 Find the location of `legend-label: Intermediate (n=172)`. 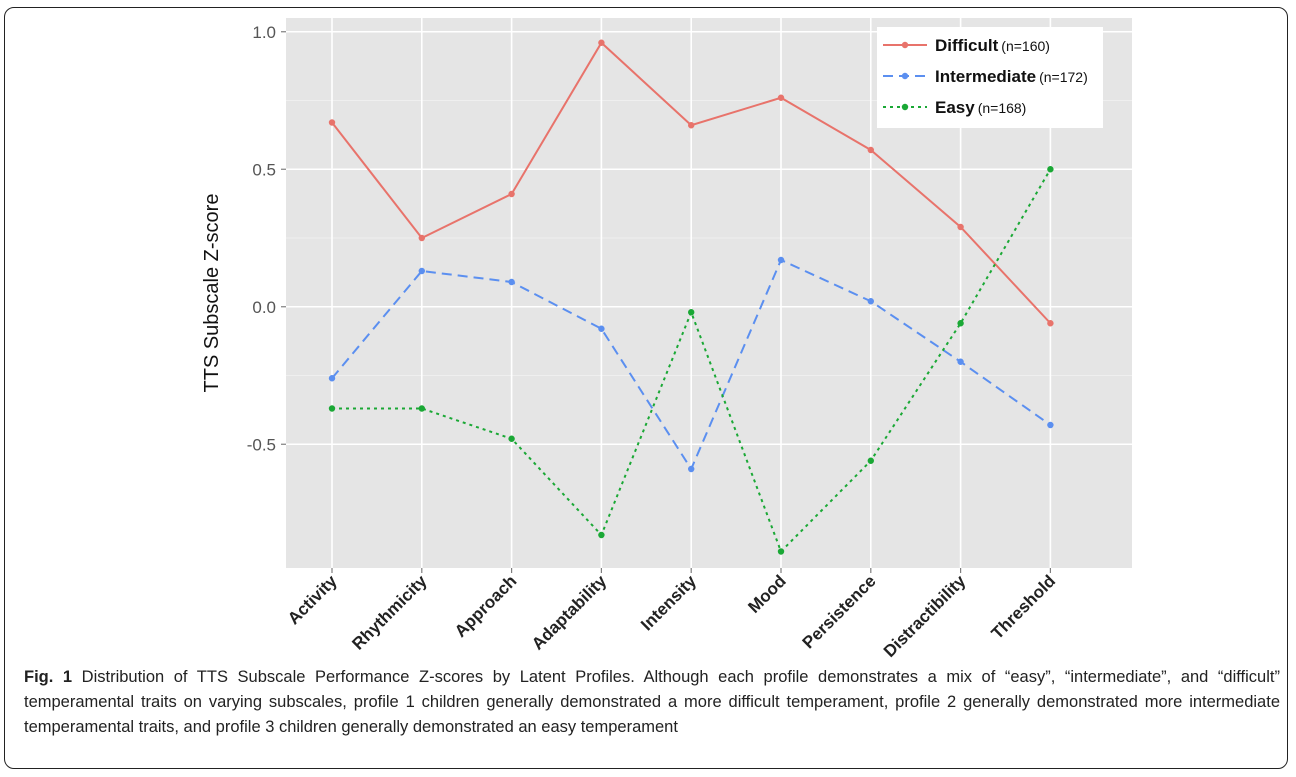

legend-label: Intermediate (n=172) is located at coordinates (1011, 76).